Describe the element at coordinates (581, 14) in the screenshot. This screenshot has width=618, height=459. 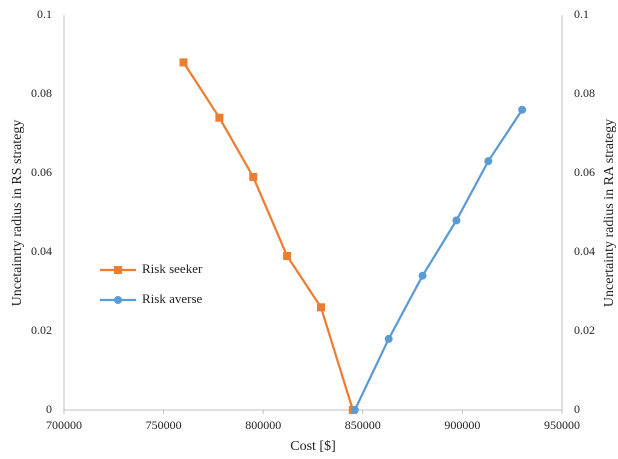
I see `y2-tick-label: 0.1` at that location.